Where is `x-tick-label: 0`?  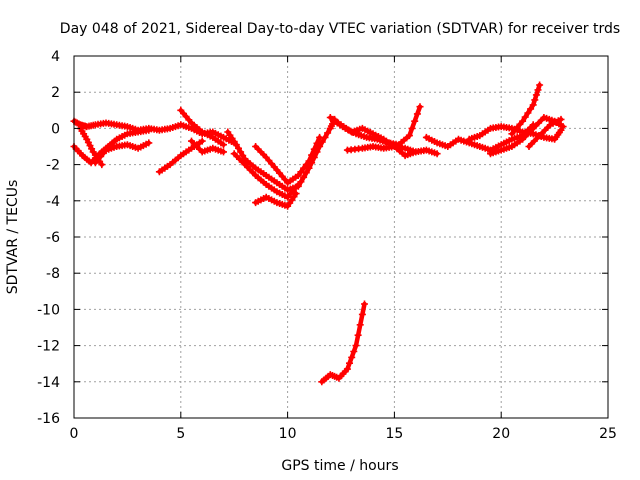 x-tick-label: 0 is located at coordinates (74, 434).